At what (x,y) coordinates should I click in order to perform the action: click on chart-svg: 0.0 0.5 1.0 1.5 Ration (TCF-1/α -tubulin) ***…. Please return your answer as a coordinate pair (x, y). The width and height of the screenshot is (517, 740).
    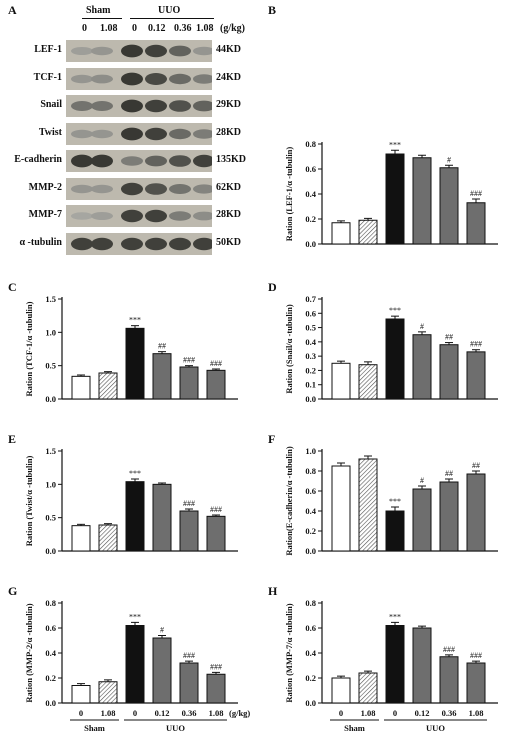
    Looking at the image, I should click on (131, 349).